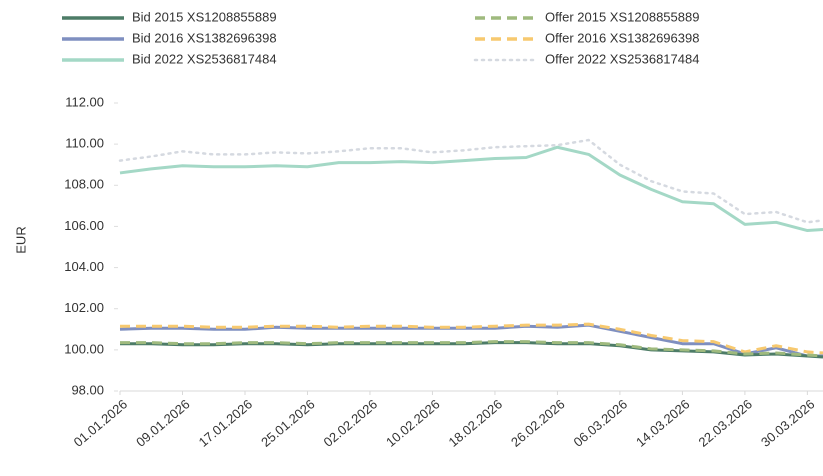  I want to click on y-tick-label: 108.00, so click(84, 184).